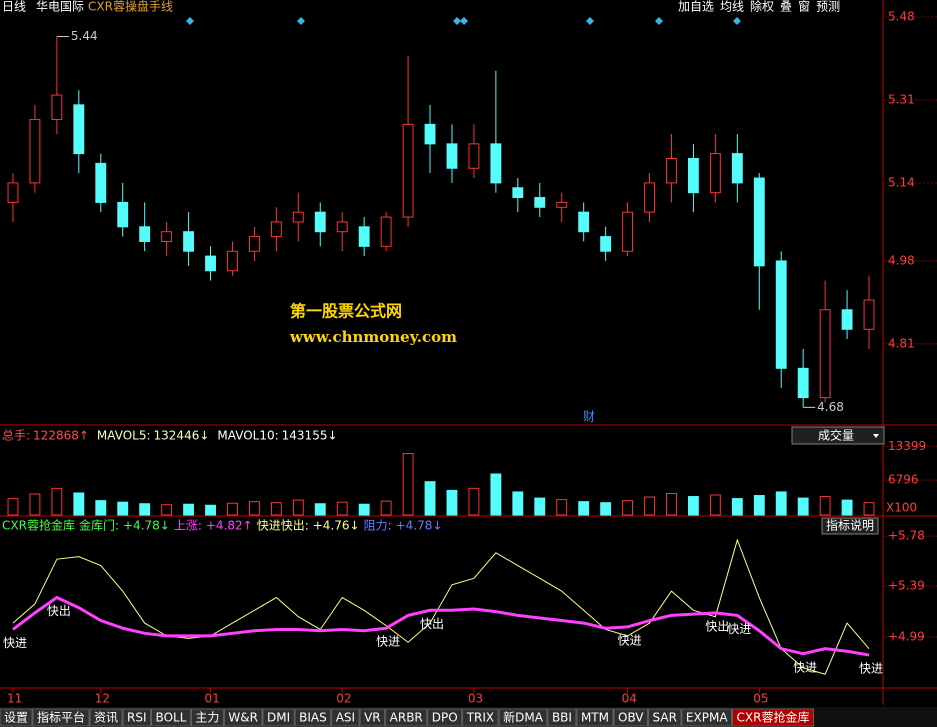 This screenshot has height=727, width=937. What do you see at coordinates (732, 7) in the screenshot?
I see `toolbar-button: 均线` at bounding box center [732, 7].